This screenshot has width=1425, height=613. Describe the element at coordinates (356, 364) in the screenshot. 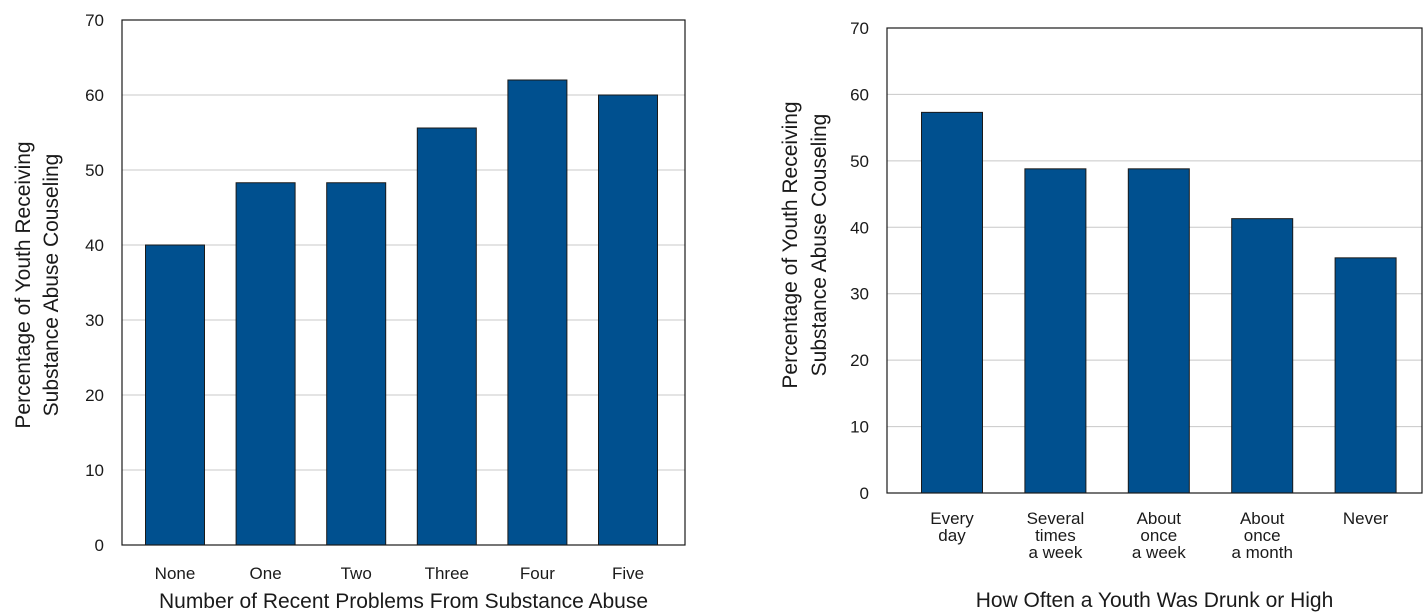

I see `bar-two` at that location.